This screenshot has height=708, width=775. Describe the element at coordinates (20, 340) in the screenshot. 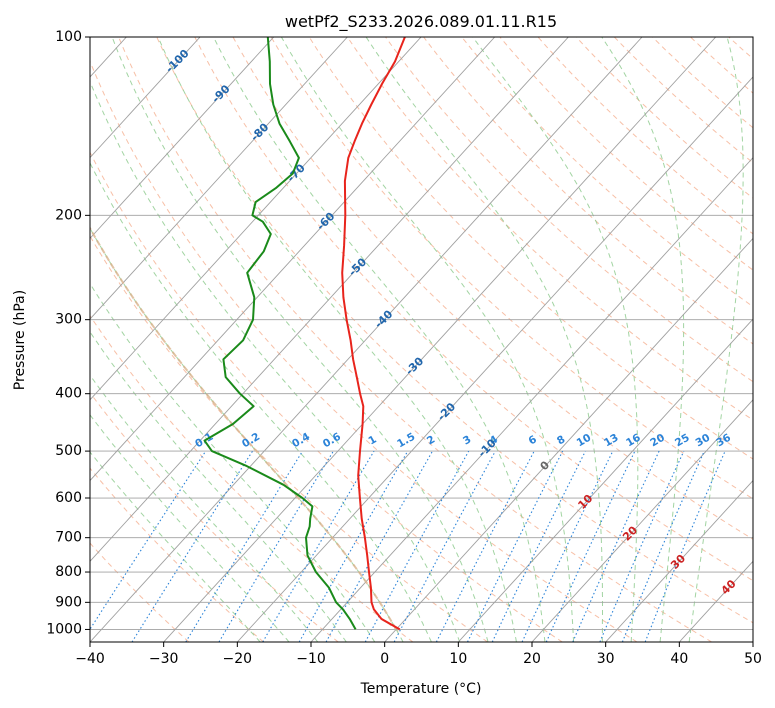

I see `y-axis-label: Pressure (hPa)` at that location.